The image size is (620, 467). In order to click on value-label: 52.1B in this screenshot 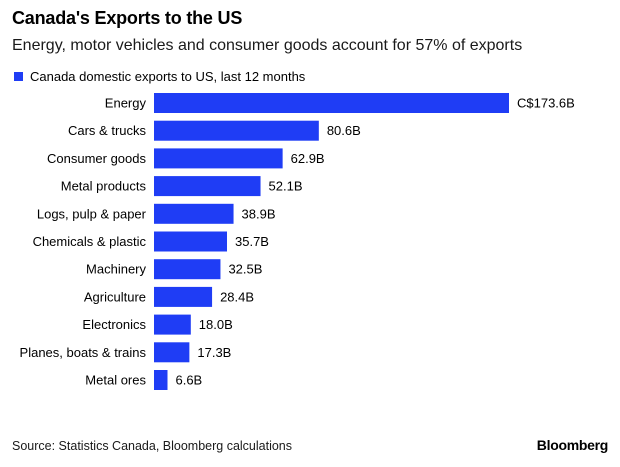, I will do `click(286, 186)`.